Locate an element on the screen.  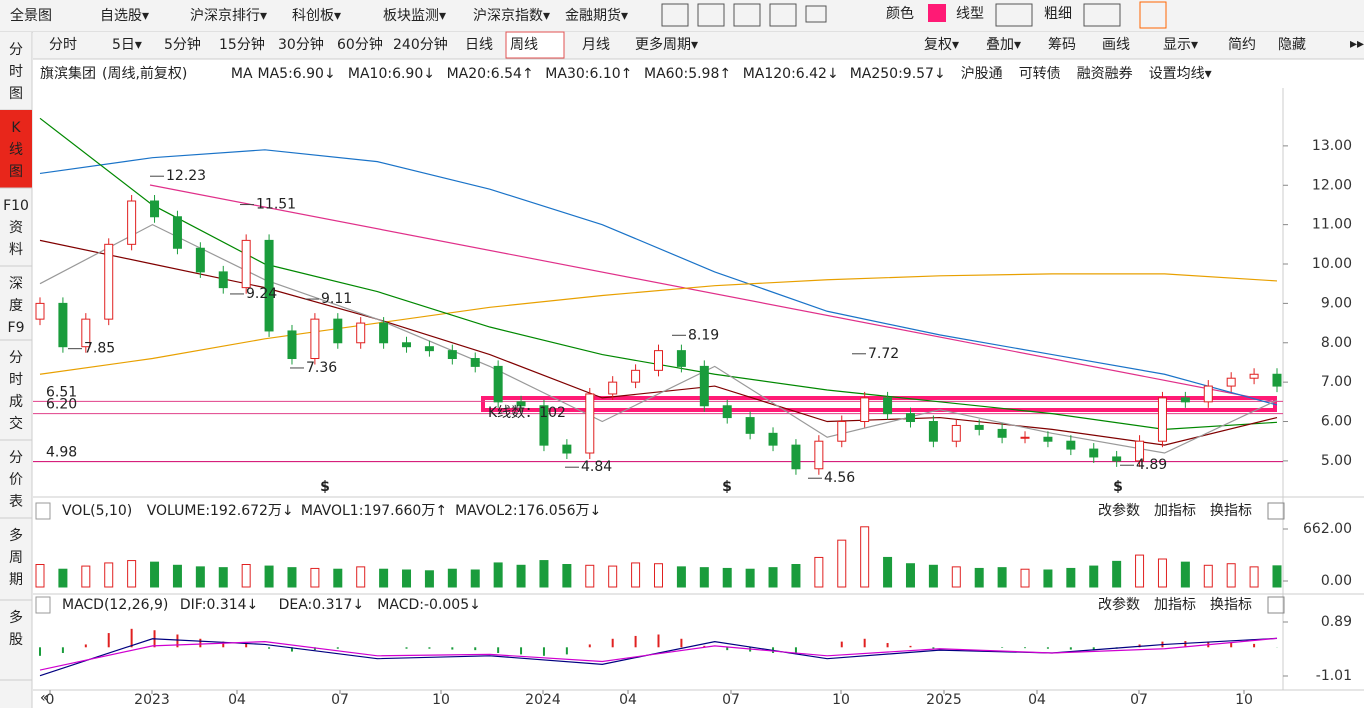
scroll-arrow: ▸▸ is located at coordinates (1357, 44).